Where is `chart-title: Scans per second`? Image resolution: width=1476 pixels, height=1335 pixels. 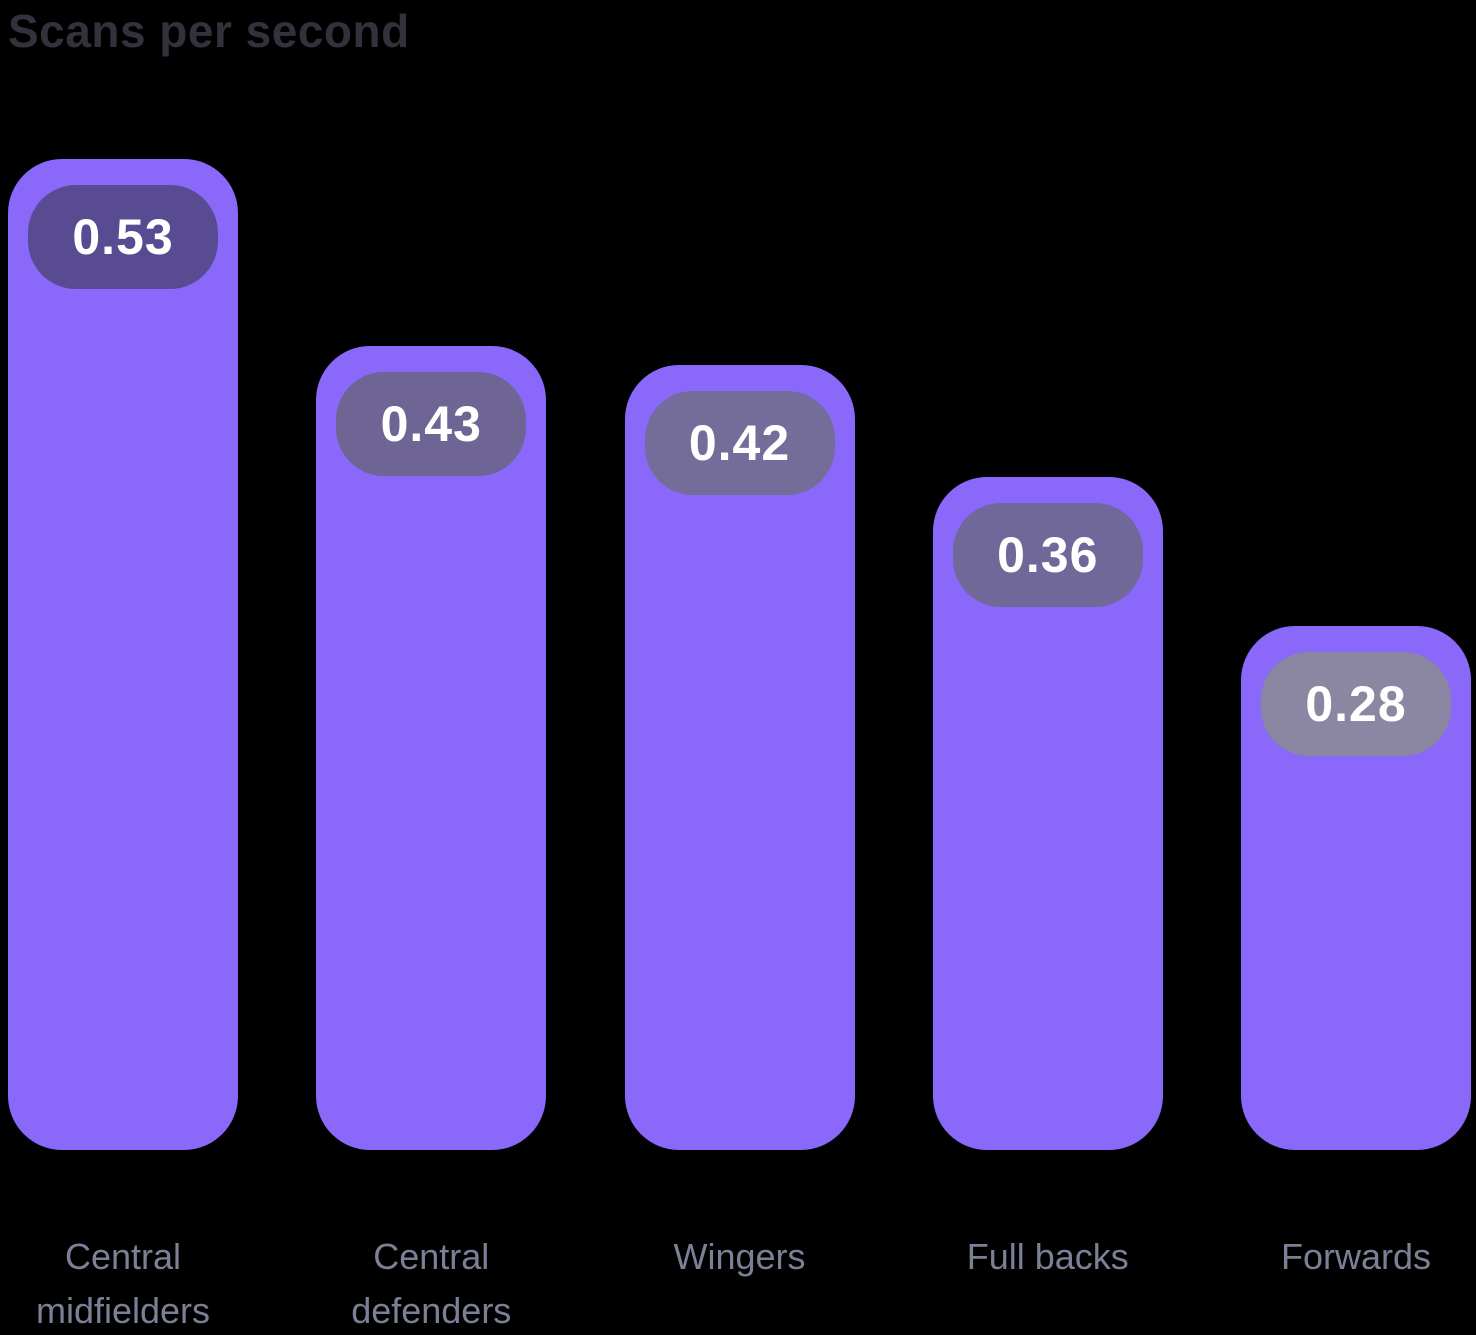
chart-title: Scans per second is located at coordinates (209, 31).